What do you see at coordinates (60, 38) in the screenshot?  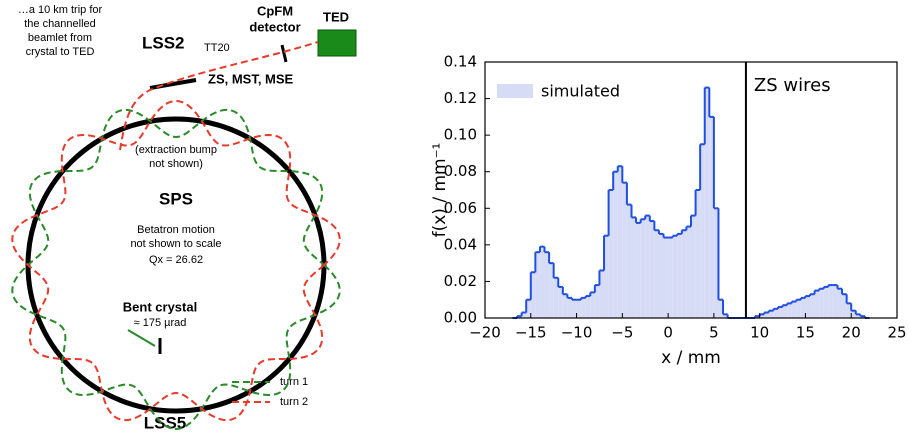 I see `note: beamlet from` at bounding box center [60, 38].